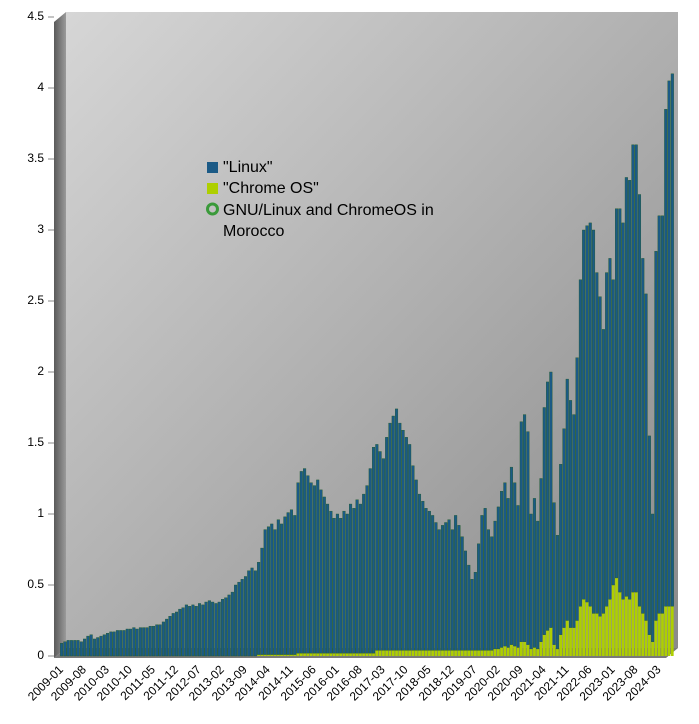  I want to click on y-tick-label: 0, so click(40, 655).